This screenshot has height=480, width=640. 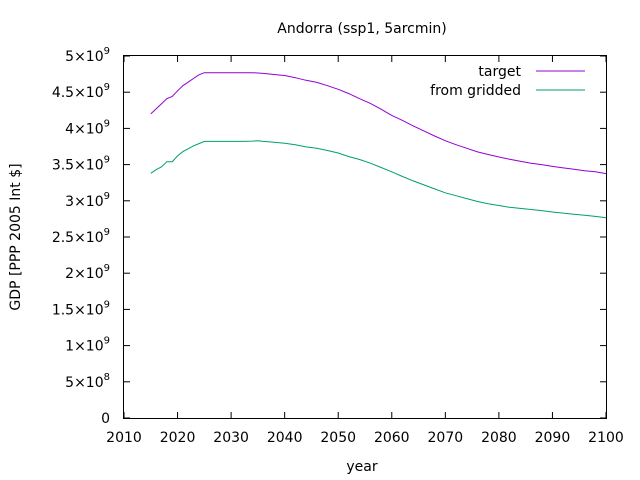 What do you see at coordinates (87, 200) in the screenshot?
I see `y-tick-label: 3×10⁹` at bounding box center [87, 200].